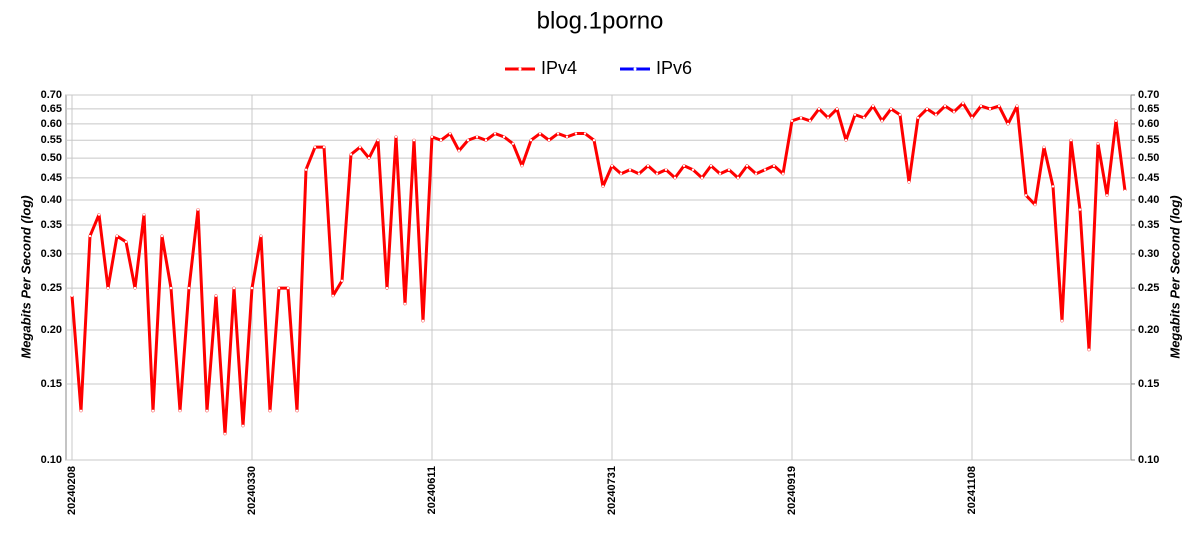  What do you see at coordinates (1148, 124) in the screenshot?
I see `y2-tick-label: 0.60` at bounding box center [1148, 124].